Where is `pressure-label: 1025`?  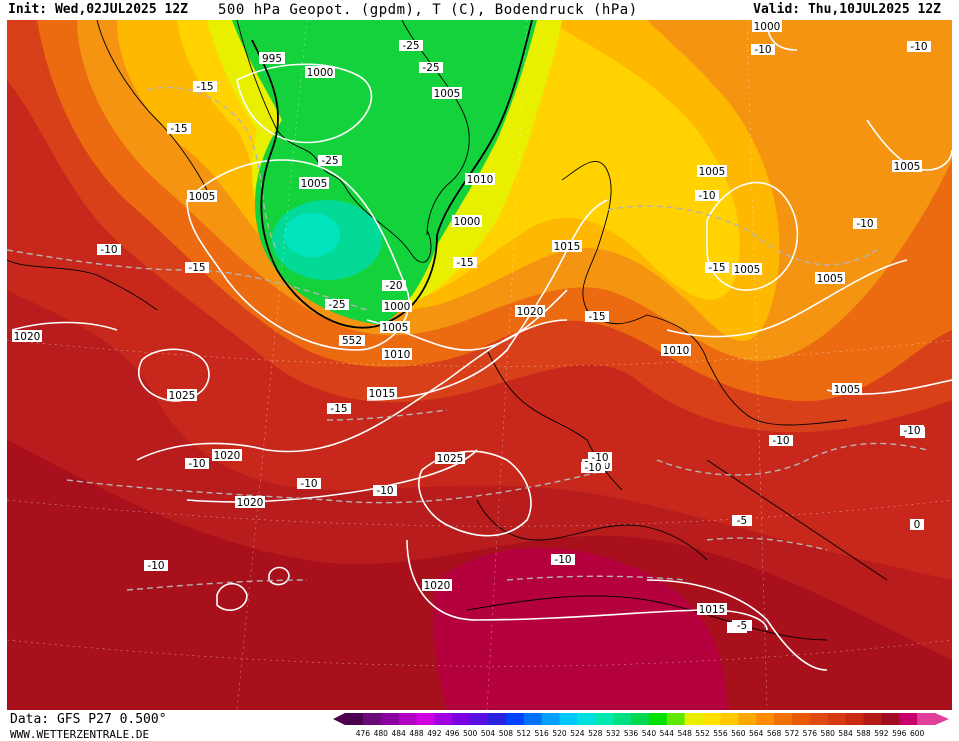
pressure-label: 1025 is located at coordinates (450, 458).